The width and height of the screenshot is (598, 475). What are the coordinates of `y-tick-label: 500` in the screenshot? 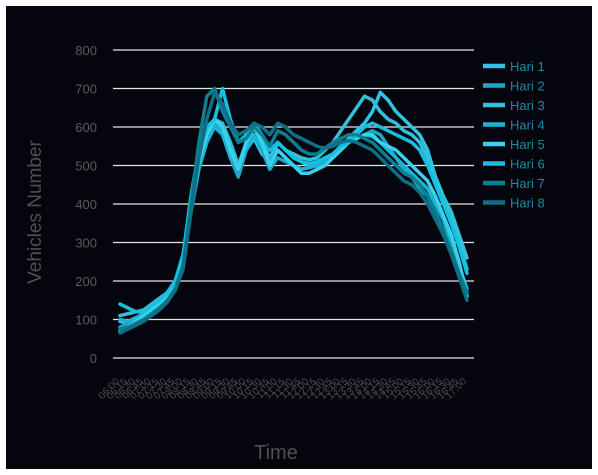 It's located at (86, 166).